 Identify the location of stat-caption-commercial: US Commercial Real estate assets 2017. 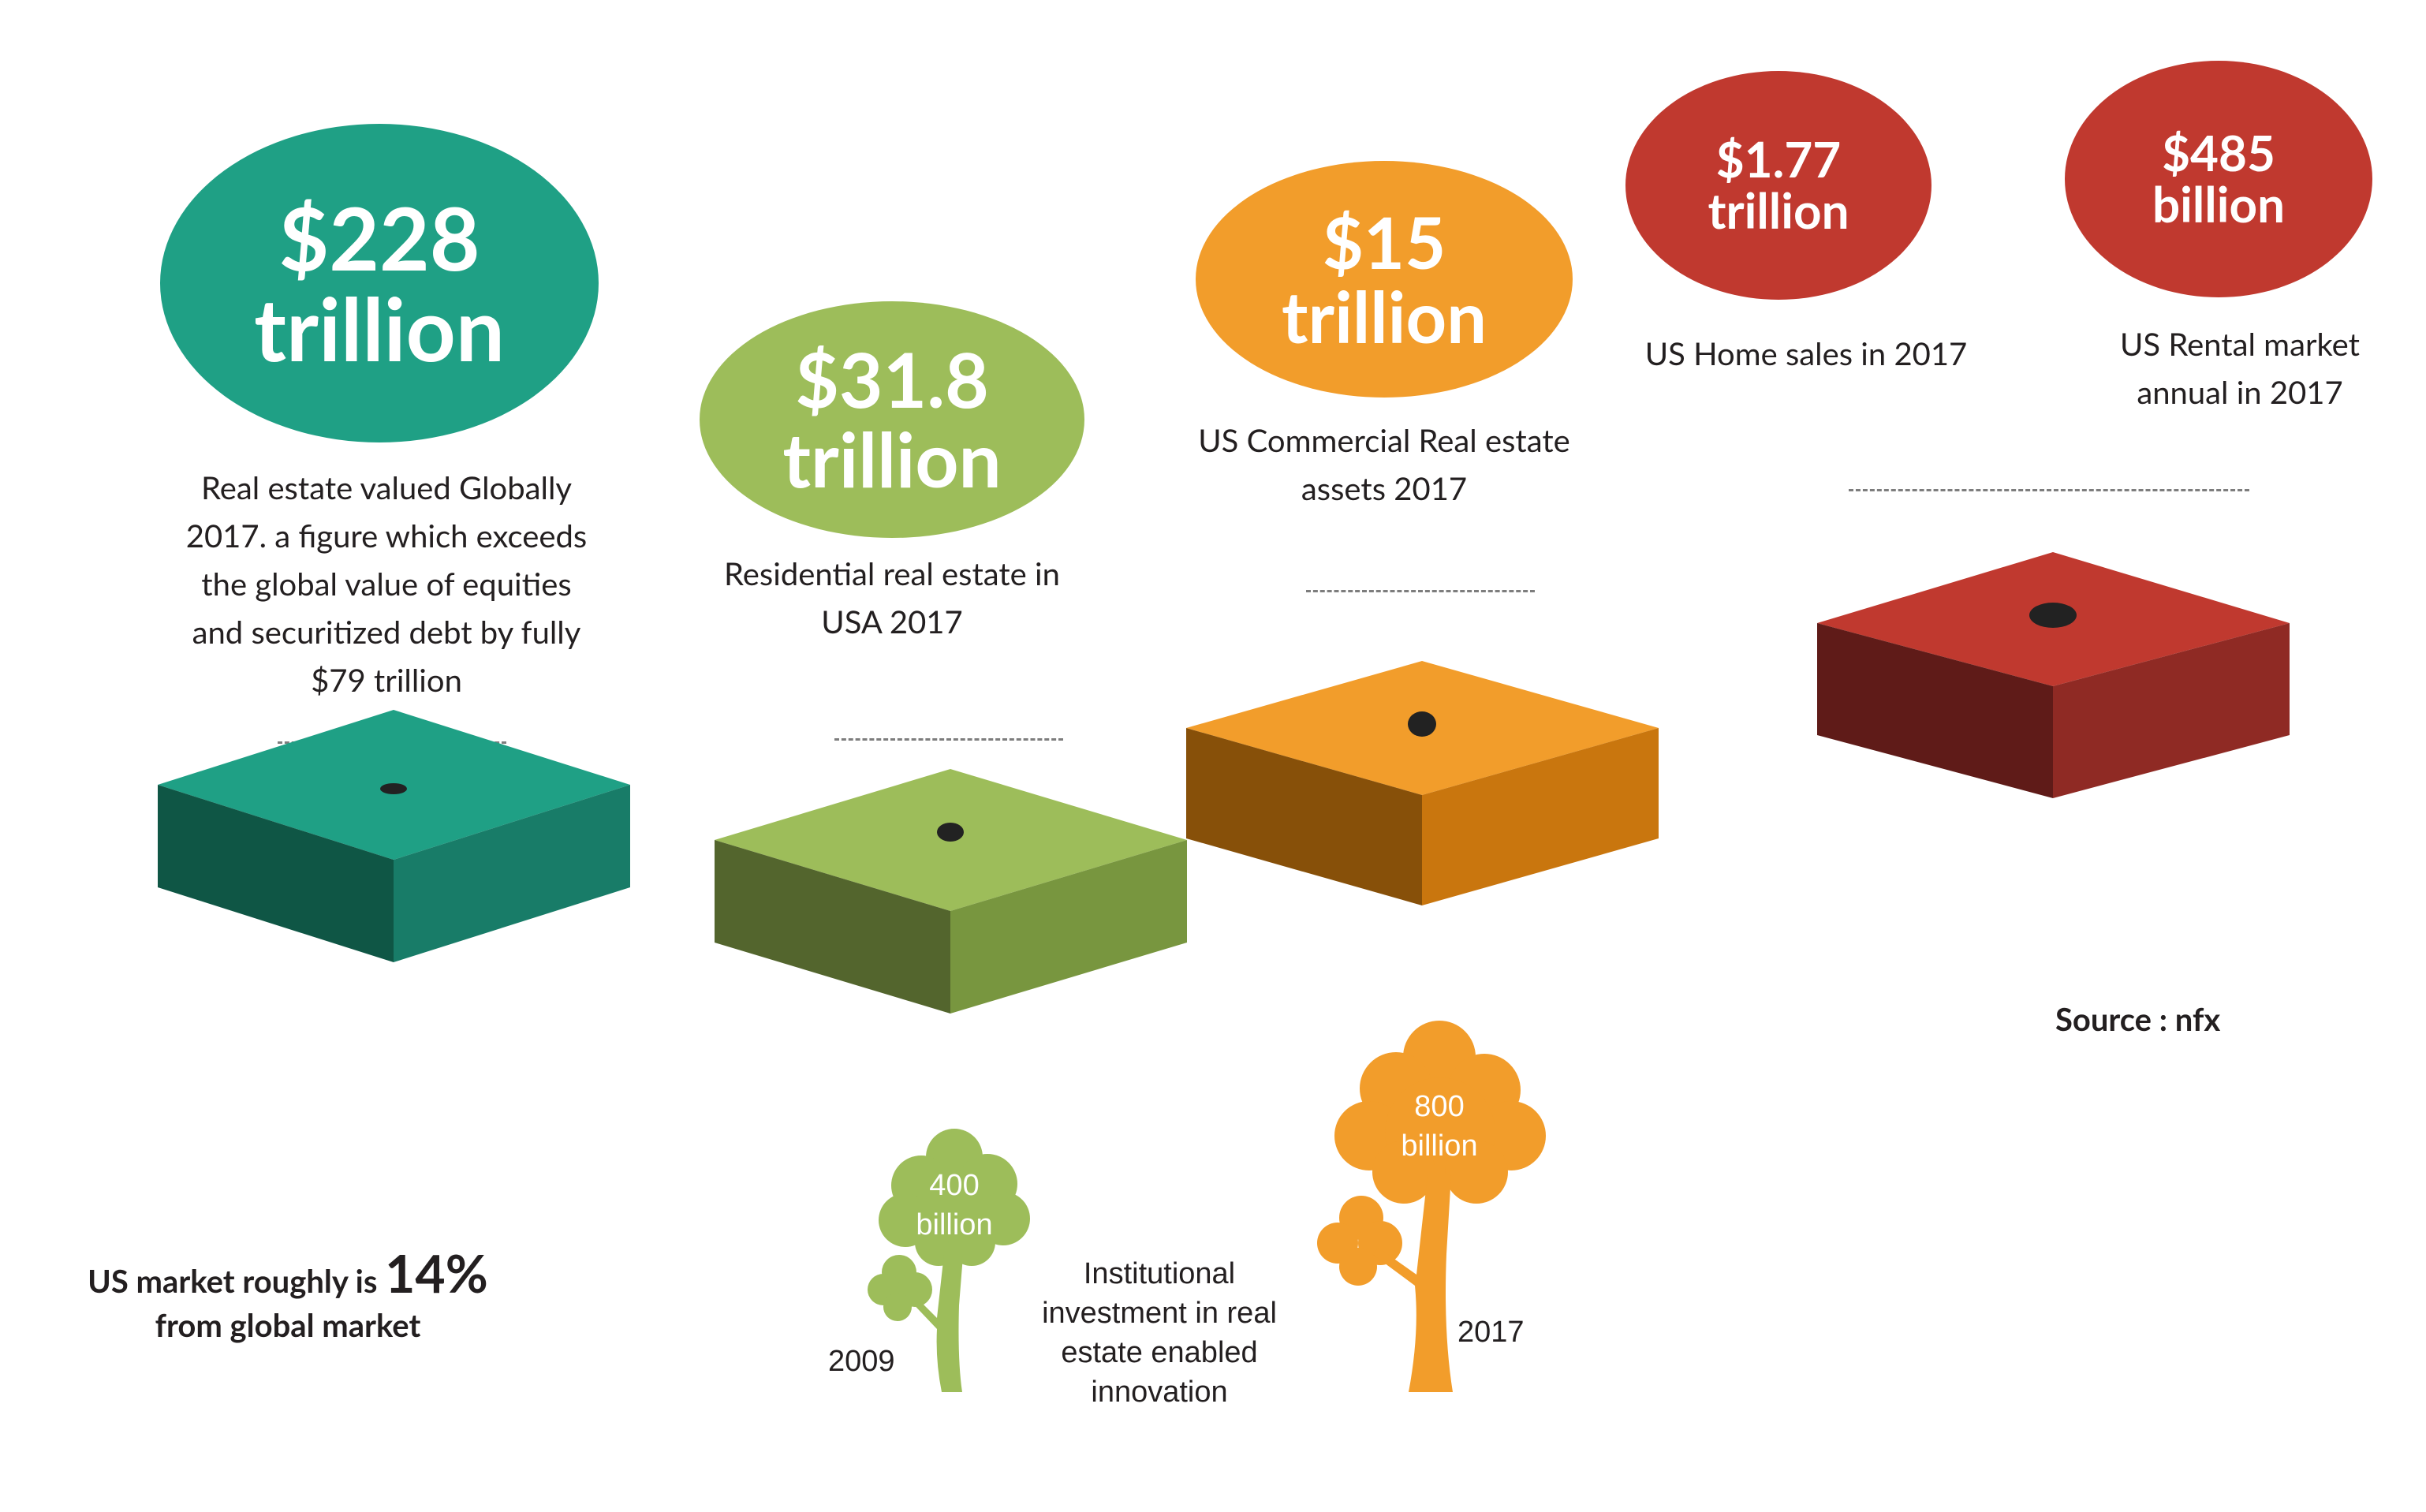
(1384, 464).